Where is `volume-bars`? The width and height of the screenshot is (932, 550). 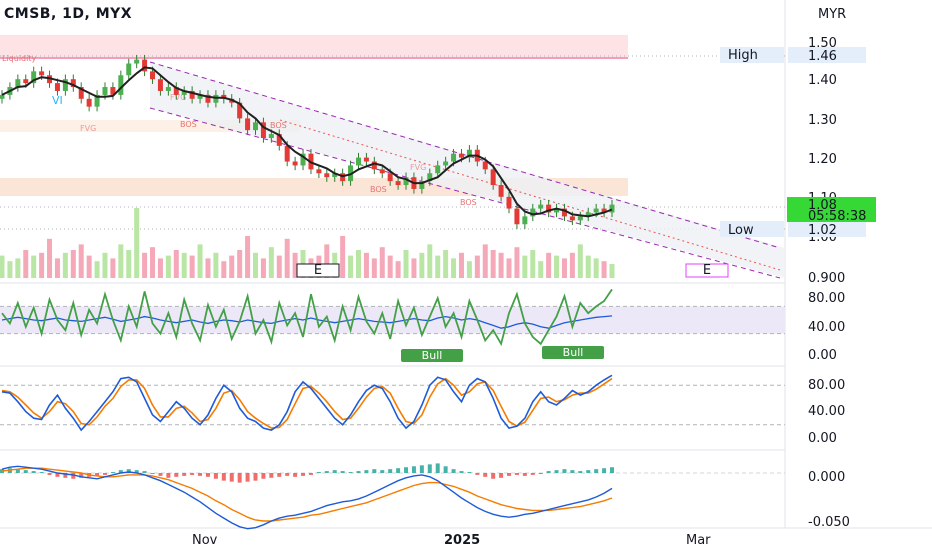 volume-bars is located at coordinates (307, 243).